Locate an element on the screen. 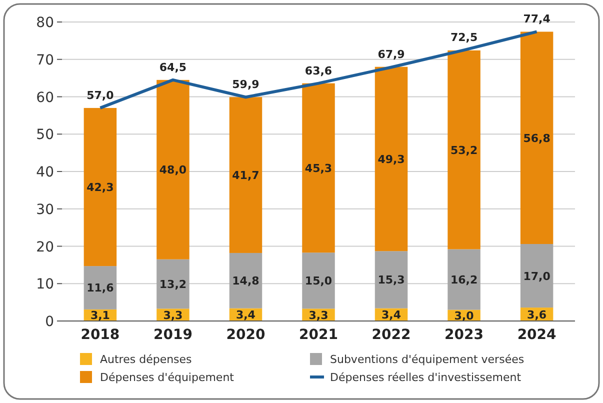 This screenshot has height=403, width=603. data-label: 53,2 is located at coordinates (464, 150).